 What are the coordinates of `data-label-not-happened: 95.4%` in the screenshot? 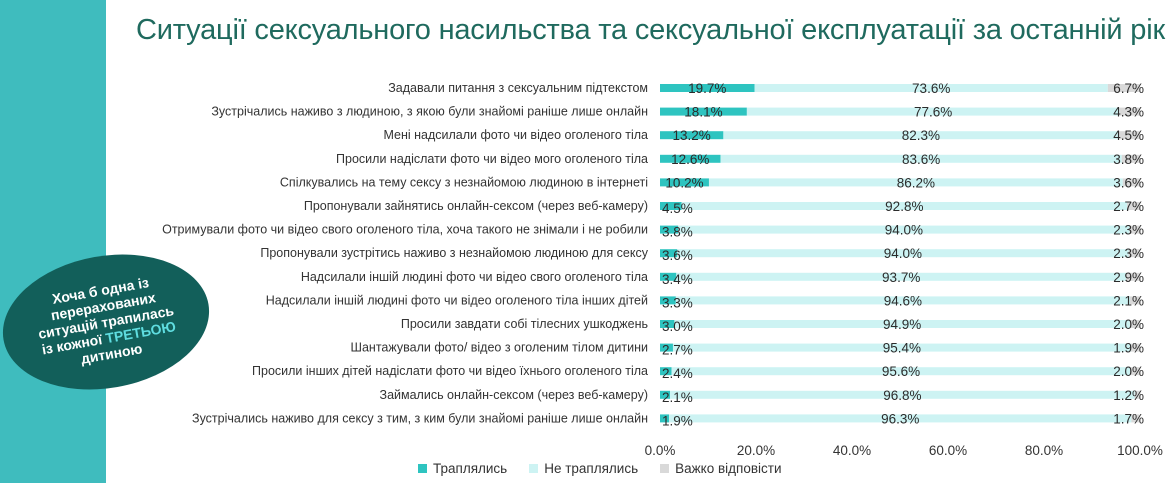 It's located at (902, 348).